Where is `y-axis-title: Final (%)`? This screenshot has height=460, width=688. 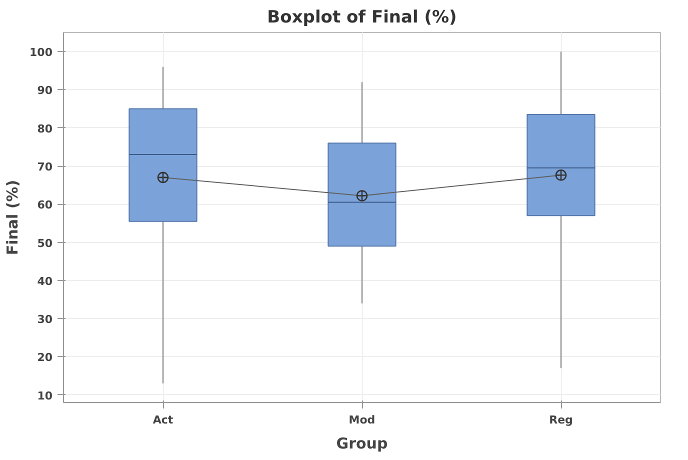 y-axis-title: Final (%) is located at coordinates (13, 218).